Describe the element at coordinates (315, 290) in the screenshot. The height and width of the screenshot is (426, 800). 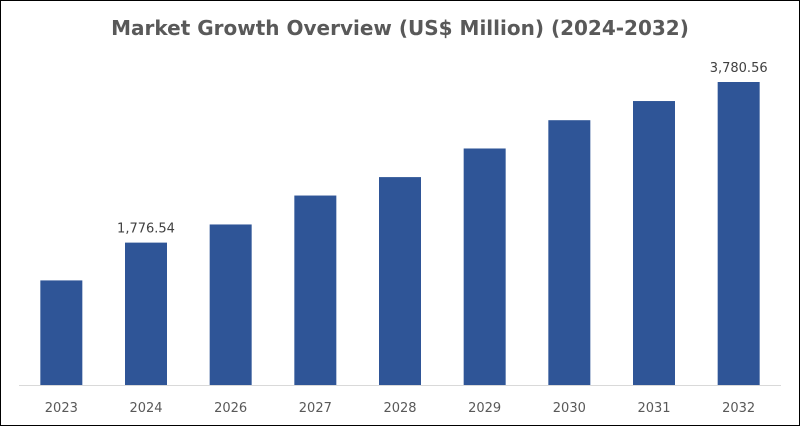
I see `bar-2027` at that location.